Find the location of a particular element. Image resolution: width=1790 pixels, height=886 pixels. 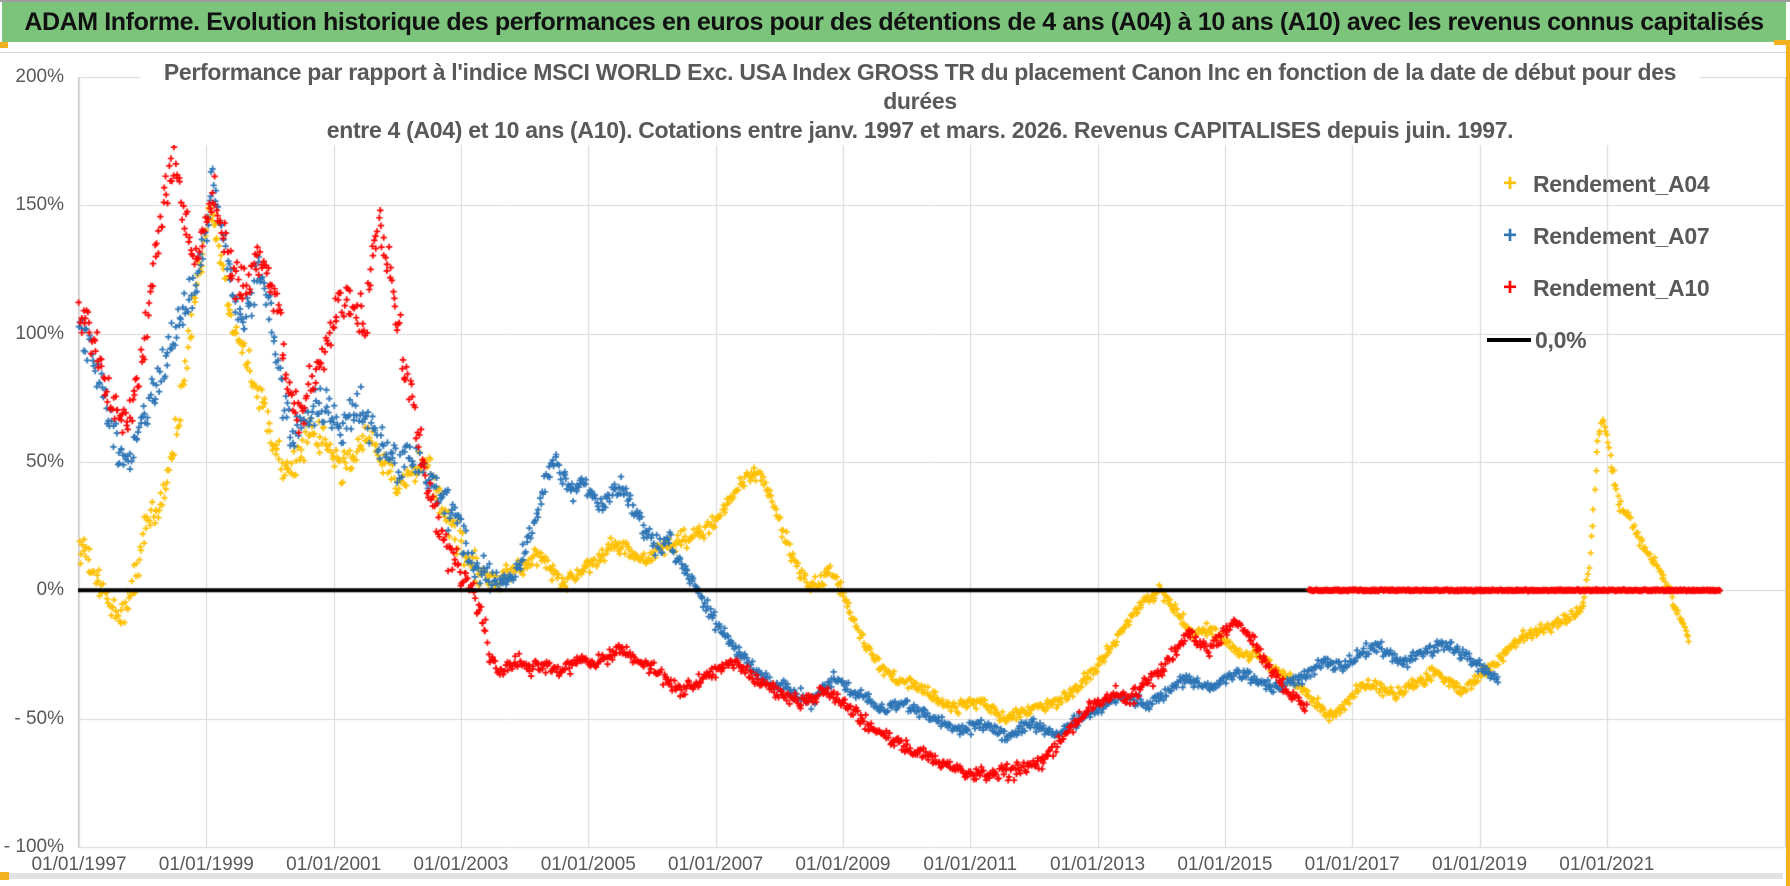

frame-corner-bottom-left is located at coordinates (4, 876).